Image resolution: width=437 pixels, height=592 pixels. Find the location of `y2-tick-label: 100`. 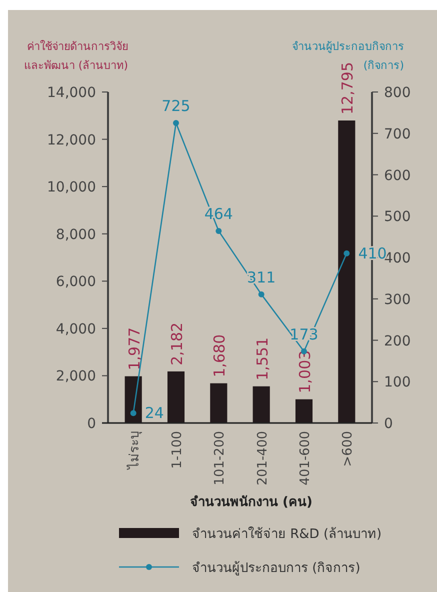

y2-tick-label: 100 is located at coordinates (397, 382).